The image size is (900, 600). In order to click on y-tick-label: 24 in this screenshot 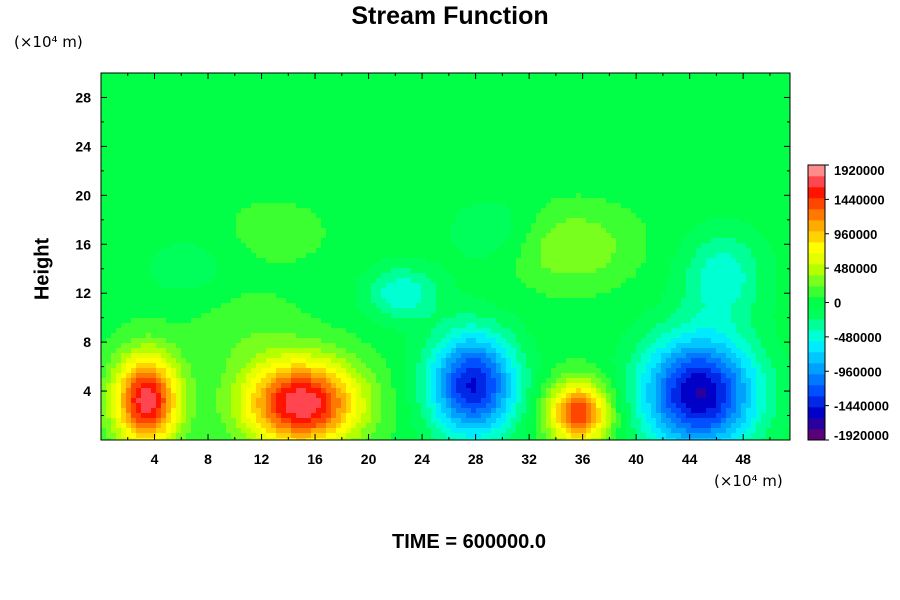, I will do `click(83, 146)`.